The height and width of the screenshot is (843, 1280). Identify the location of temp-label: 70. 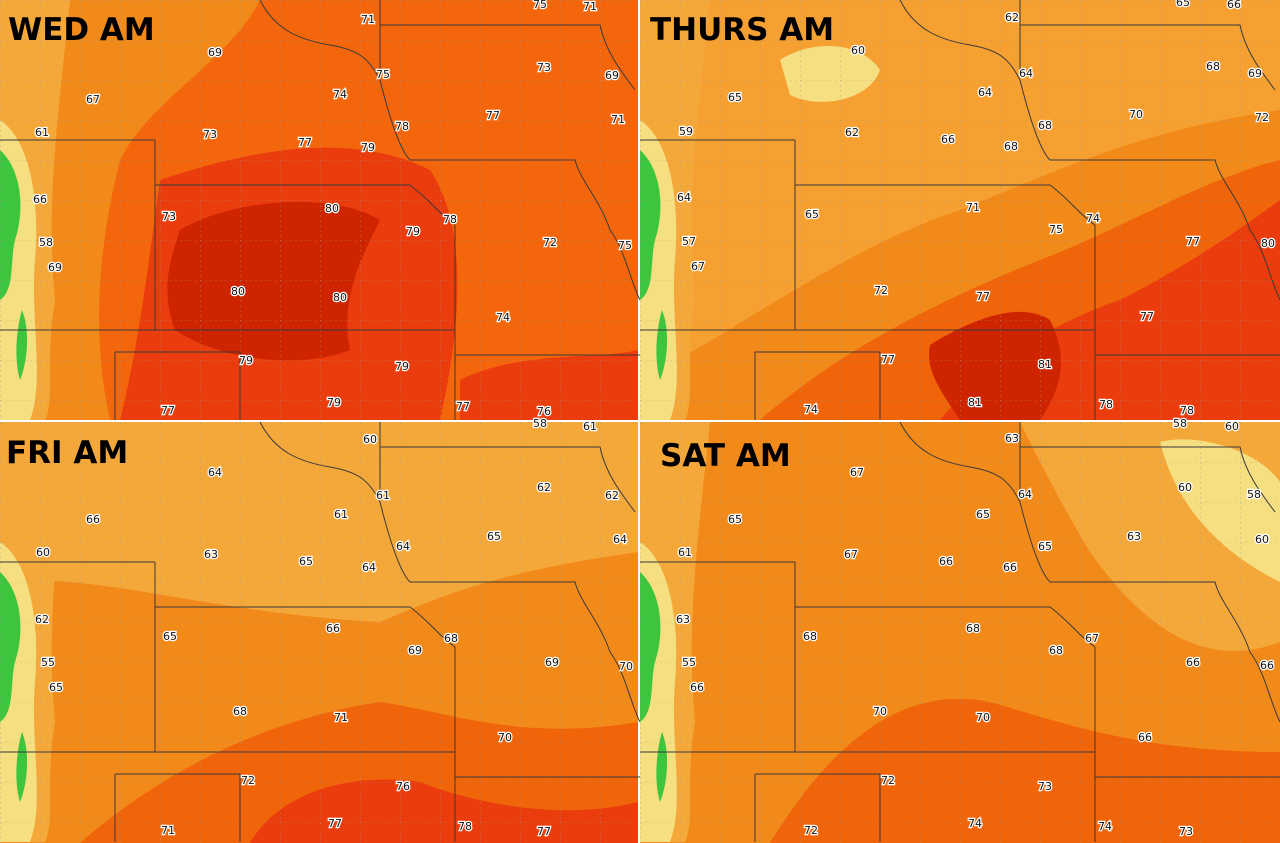
(880, 711).